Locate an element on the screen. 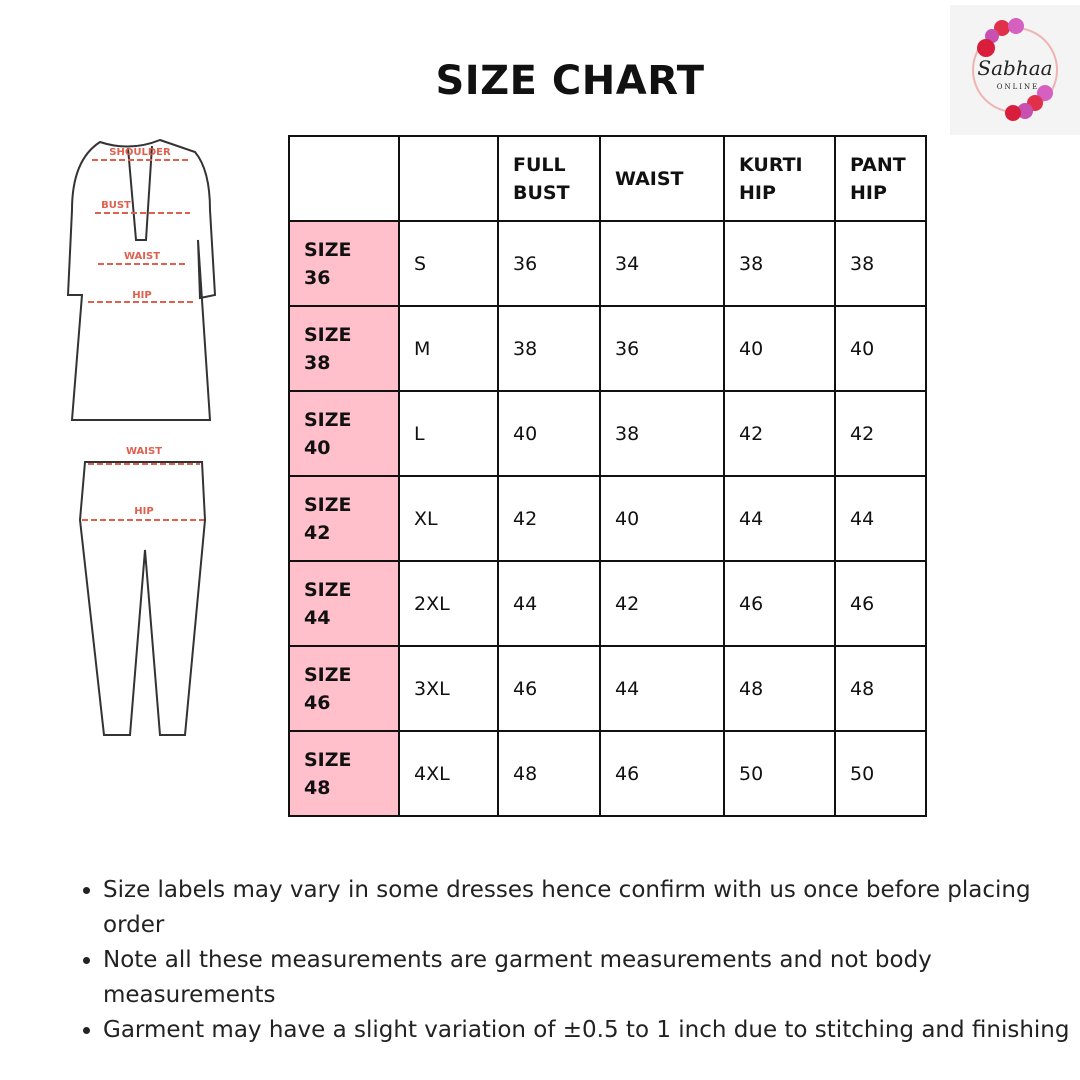 Image resolution: width=1080 pixels, height=1080 pixels. pant-outline is located at coordinates (142, 598).